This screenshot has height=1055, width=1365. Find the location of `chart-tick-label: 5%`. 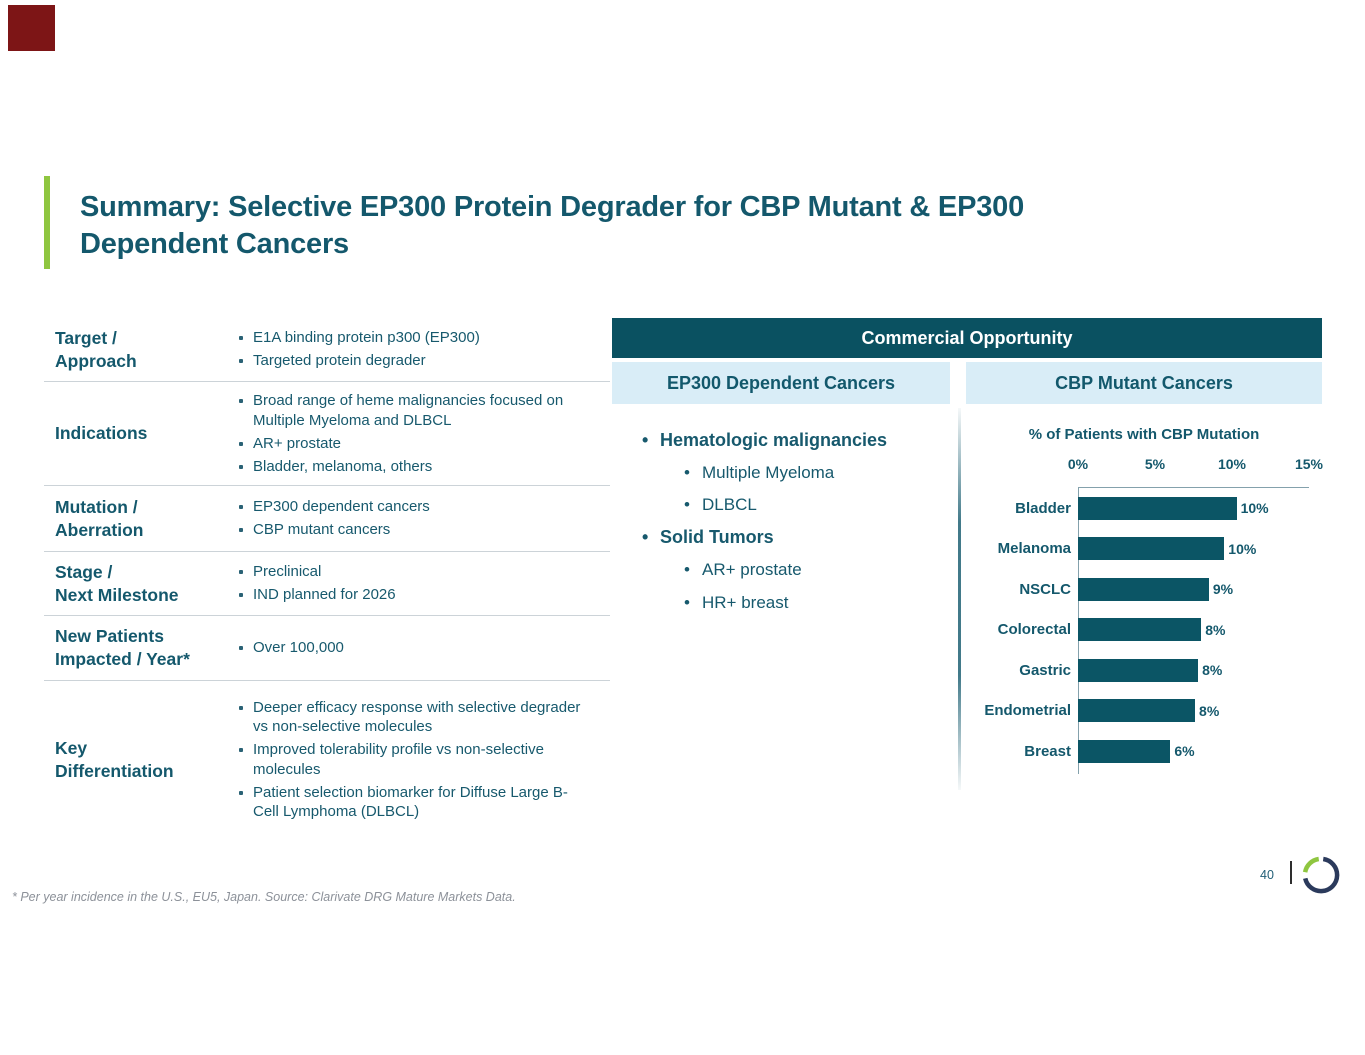

chart-tick-label: 5% is located at coordinates (1155, 464).